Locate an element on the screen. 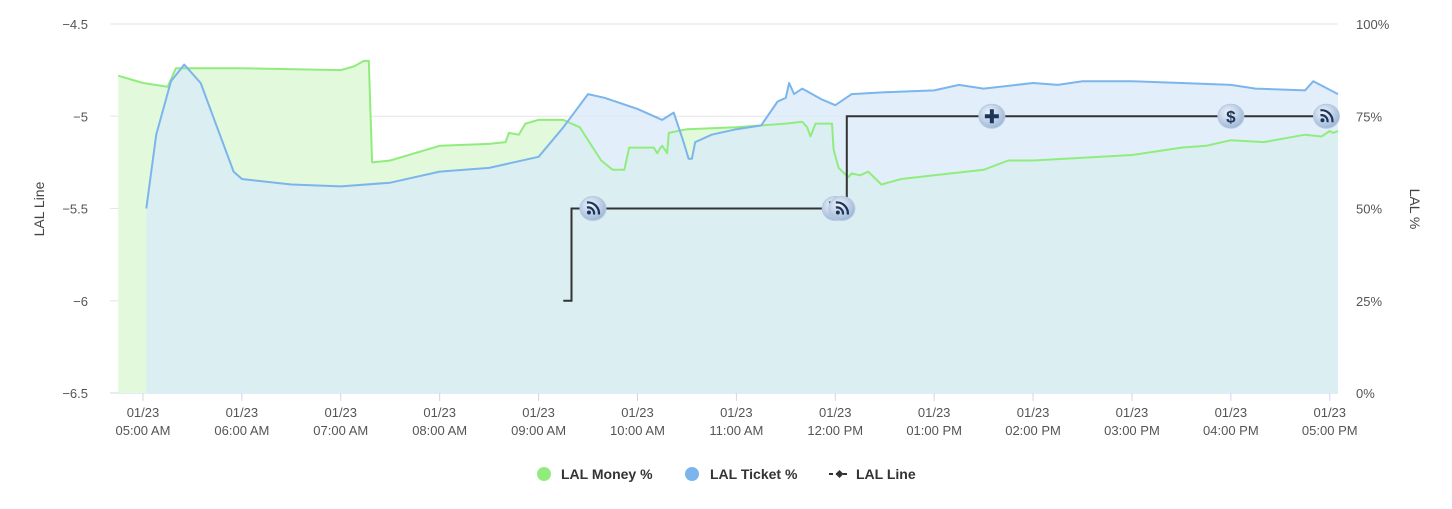  legend-item-line: LAL Line is located at coordinates (872, 474).